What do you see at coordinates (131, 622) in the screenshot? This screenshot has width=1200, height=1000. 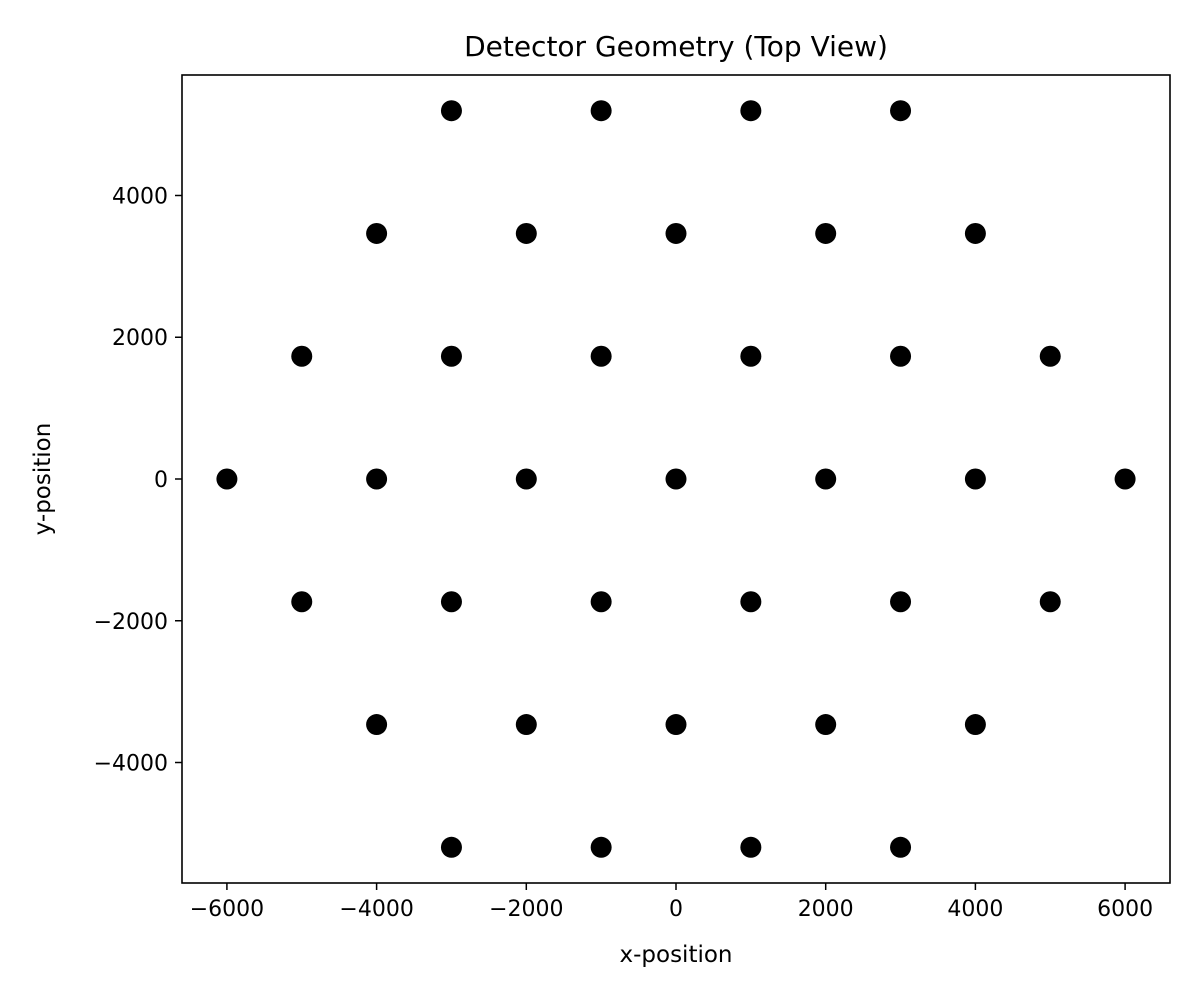 I see `y-tick-label: −2000` at bounding box center [131, 622].